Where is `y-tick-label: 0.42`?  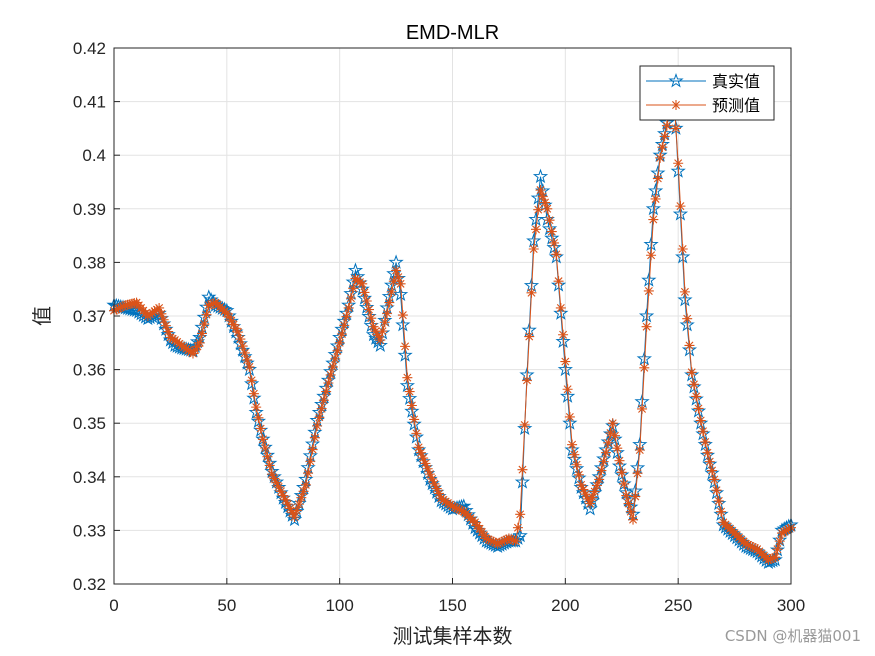 y-tick-label: 0.42 is located at coordinates (89, 48).